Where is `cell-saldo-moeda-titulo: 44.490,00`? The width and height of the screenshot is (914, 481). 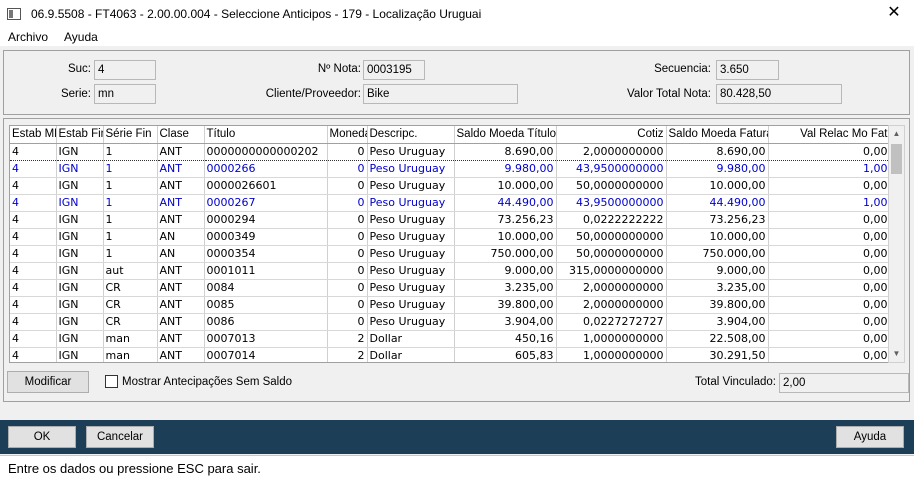 cell-saldo-moeda-titulo: 44.490,00 is located at coordinates (505, 203).